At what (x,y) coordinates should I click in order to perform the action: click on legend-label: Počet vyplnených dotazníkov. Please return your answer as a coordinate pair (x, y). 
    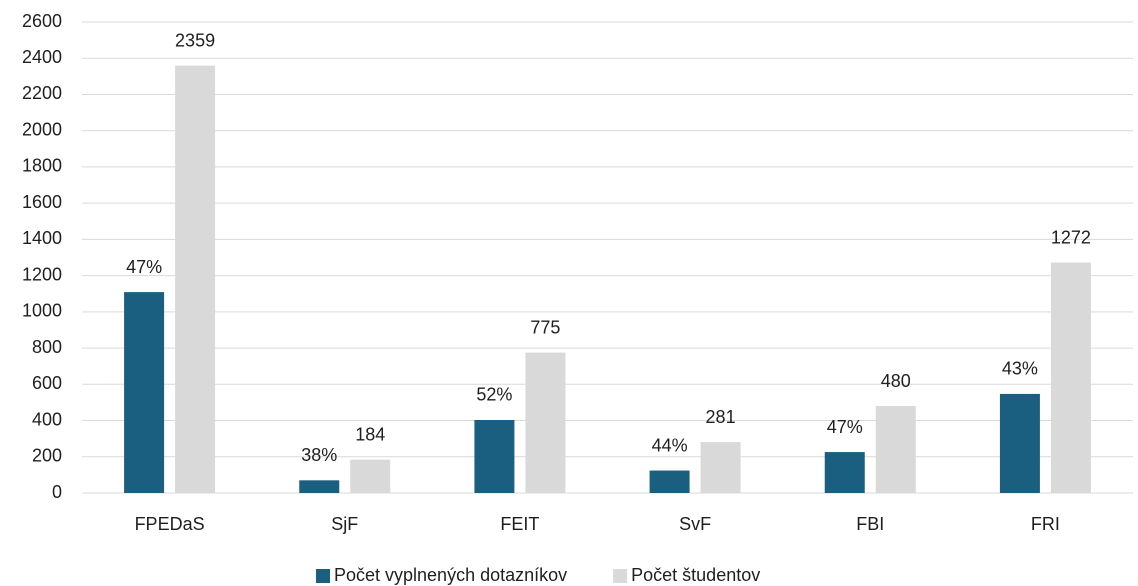
    Looking at the image, I should click on (450, 575).